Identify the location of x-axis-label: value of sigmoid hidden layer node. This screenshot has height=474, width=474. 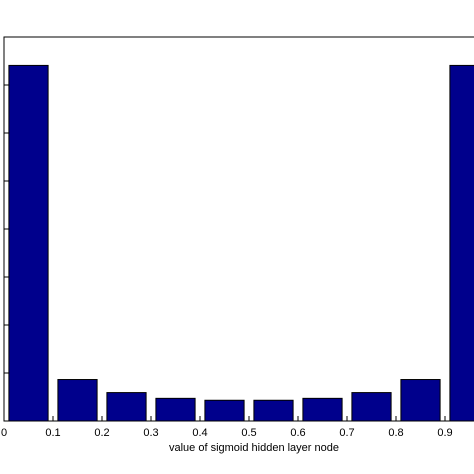
(254, 448).